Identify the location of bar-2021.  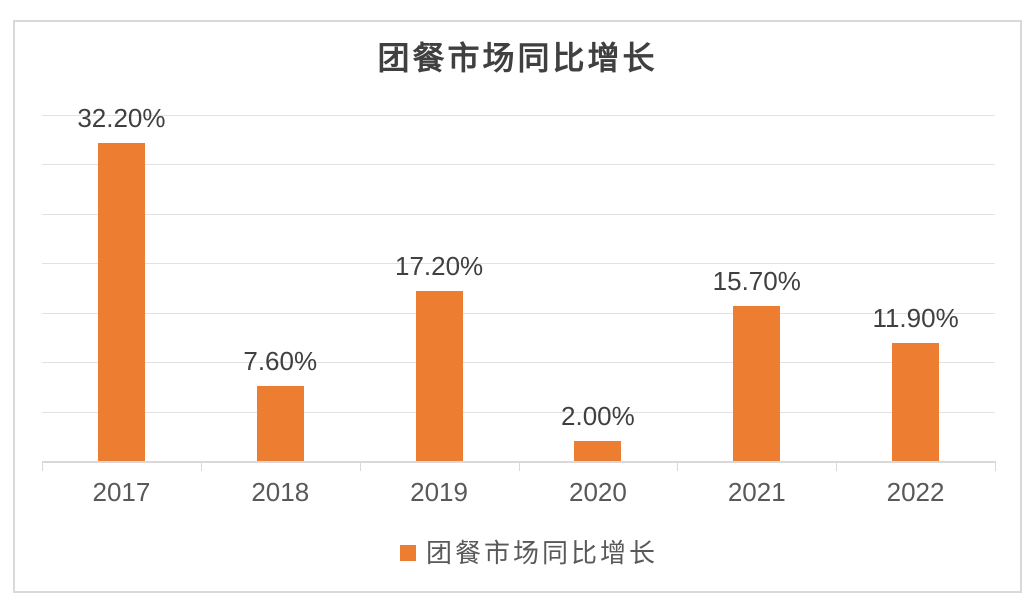
(757, 383).